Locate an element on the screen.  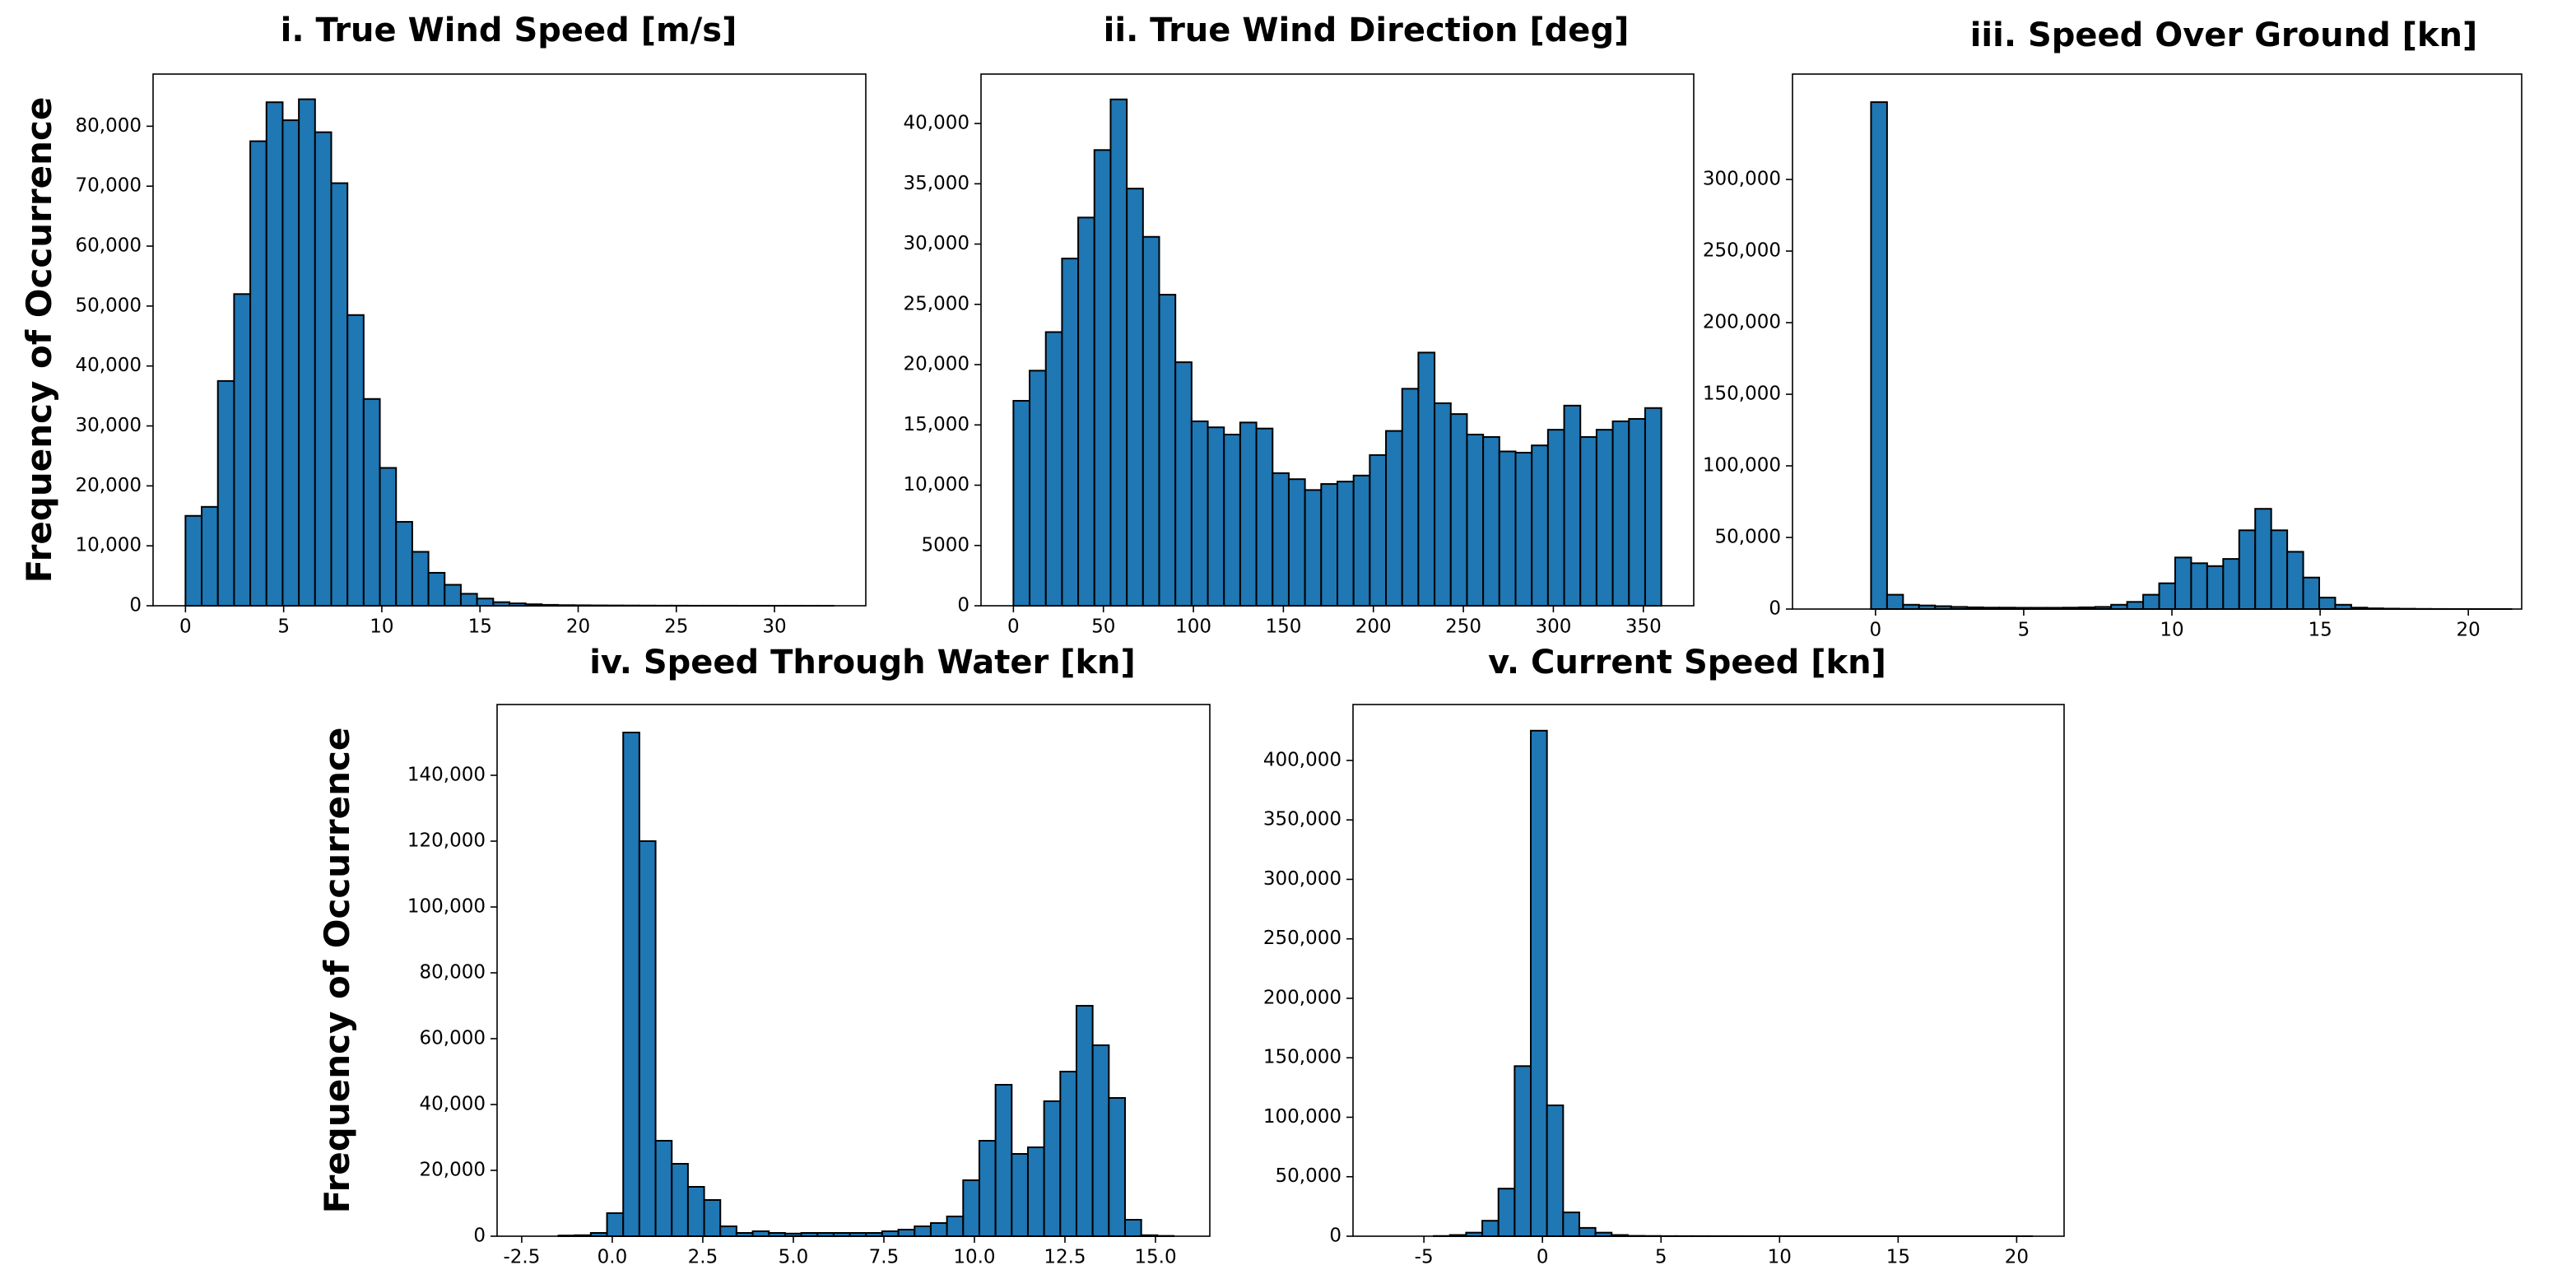
y-tick-label: 40,000 is located at coordinates (936, 123).